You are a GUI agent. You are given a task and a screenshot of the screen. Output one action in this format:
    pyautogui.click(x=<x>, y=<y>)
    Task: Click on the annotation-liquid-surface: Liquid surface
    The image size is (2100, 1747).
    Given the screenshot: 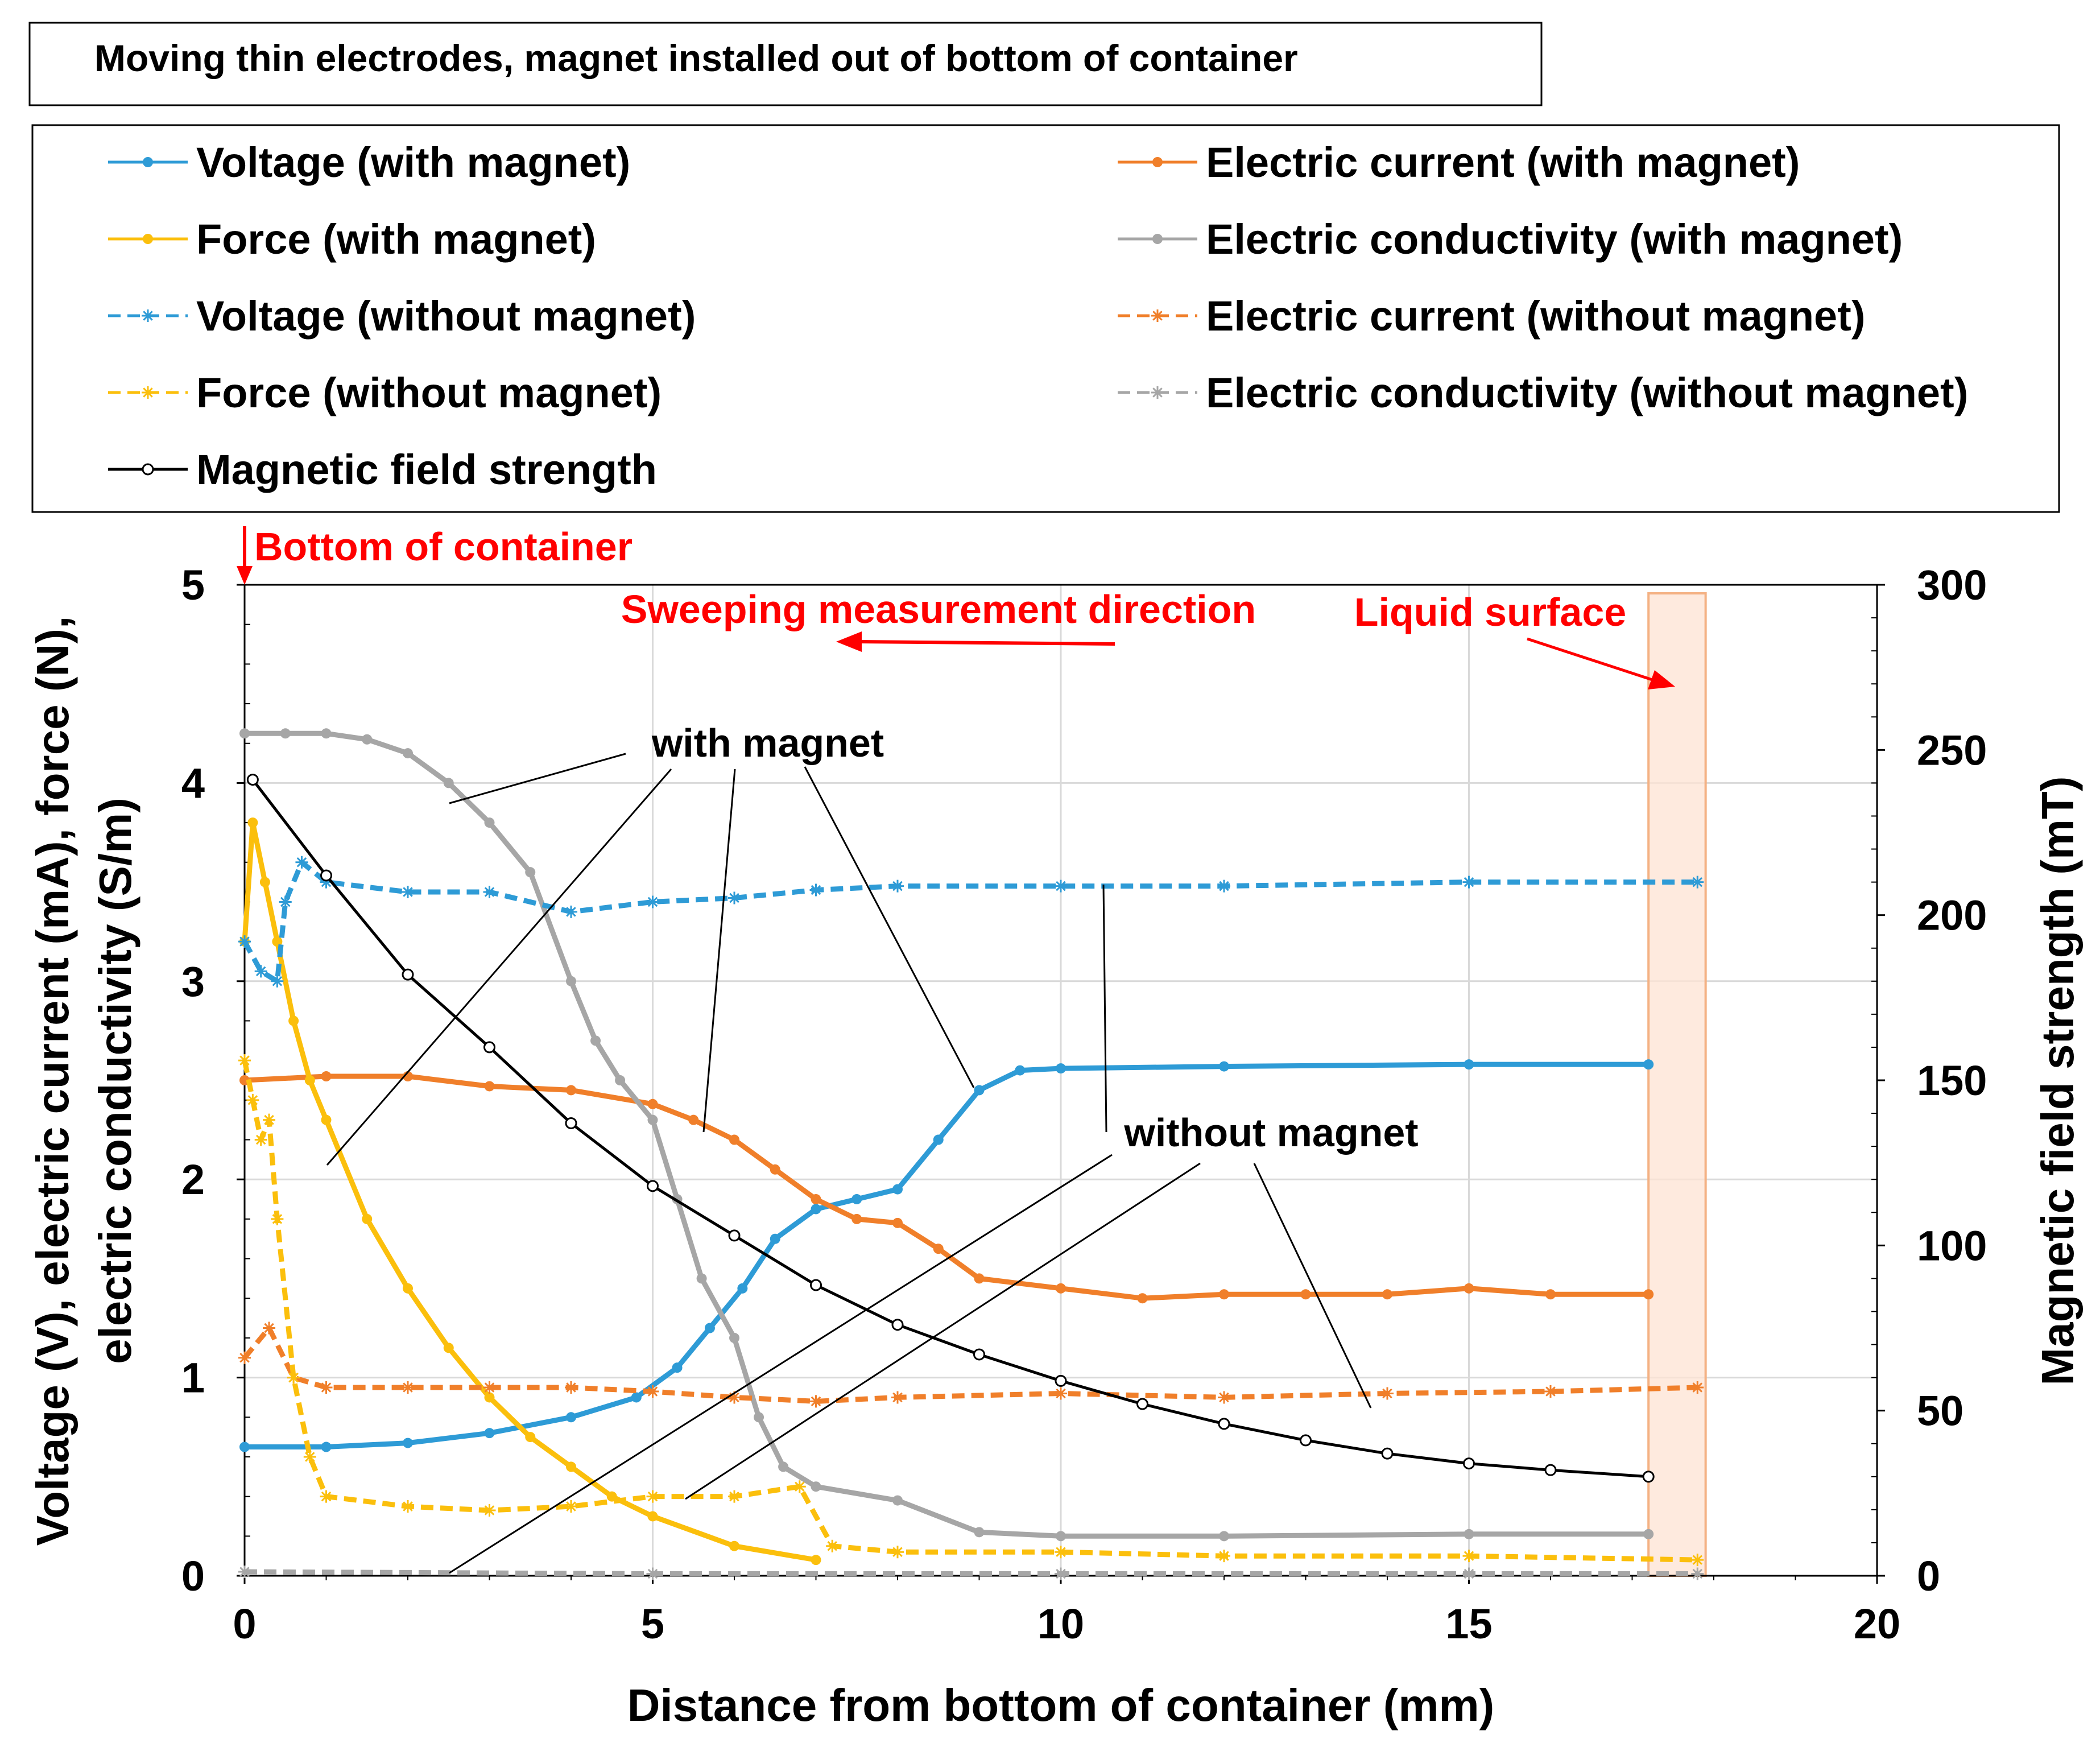 What is the action you would take?
    pyautogui.click(x=1490, y=612)
    